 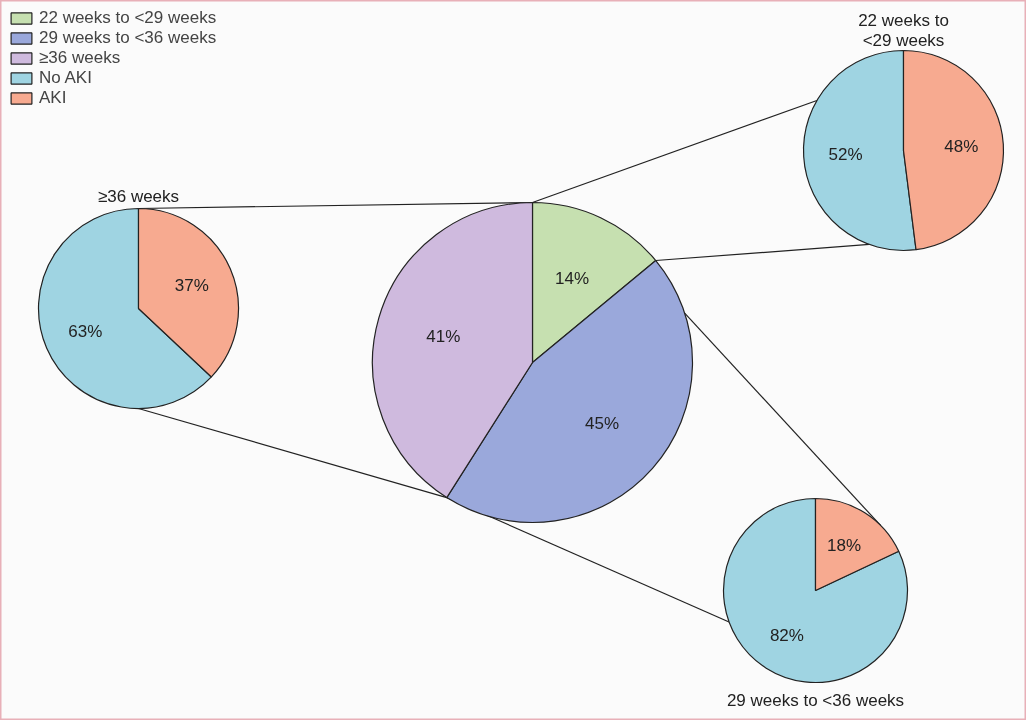 I want to click on legend-label: ≥36 weeks, so click(x=80, y=58).